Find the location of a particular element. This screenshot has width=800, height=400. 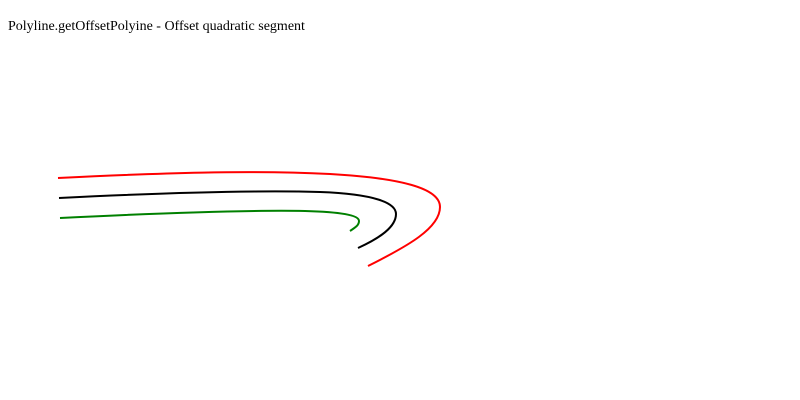

source-curve is located at coordinates (227, 219).